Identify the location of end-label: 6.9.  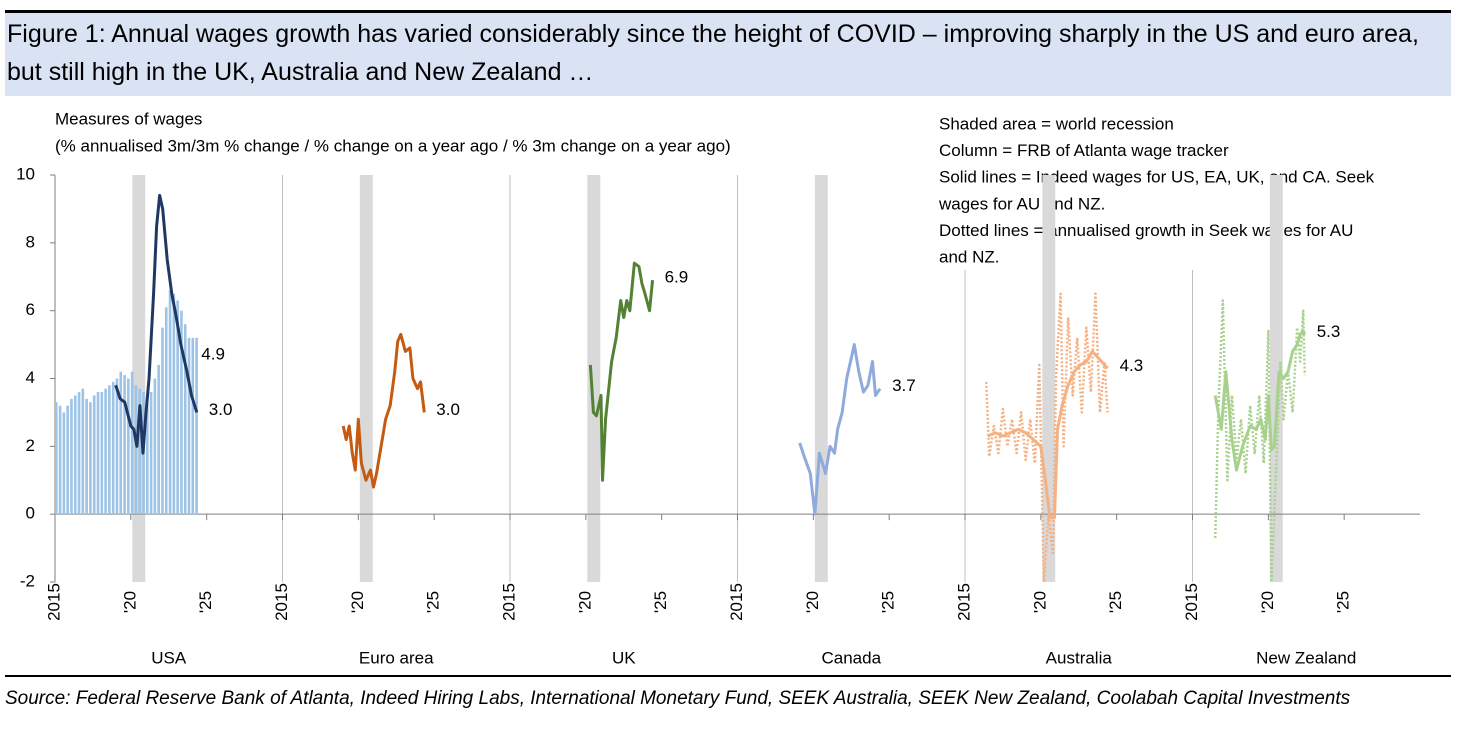
(677, 277).